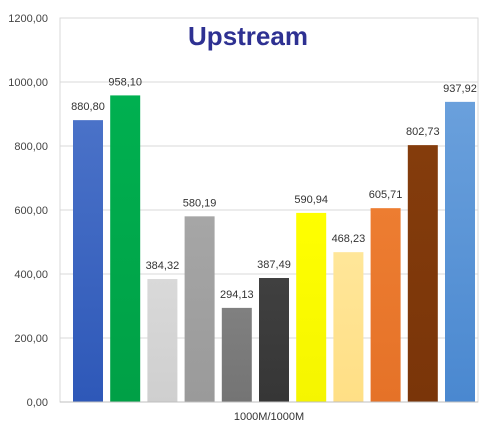 The image size is (498, 430). I want to click on bar-data-label: 958,10, so click(125, 82).